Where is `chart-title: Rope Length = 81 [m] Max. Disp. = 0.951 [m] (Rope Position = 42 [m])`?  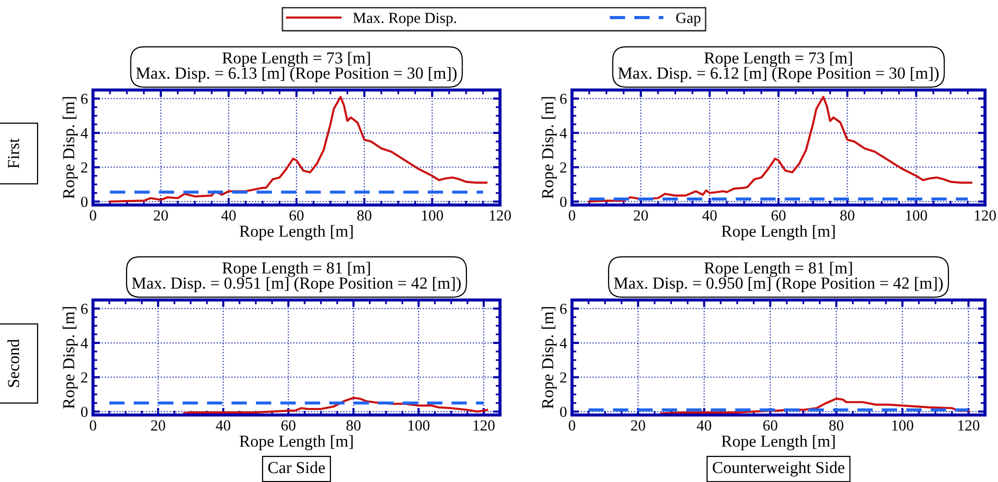
chart-title: Rope Length = 81 [m] Max. Disp. = 0.951 [m] (Rope Position = 42 [m]) is located at coordinates (296, 277).